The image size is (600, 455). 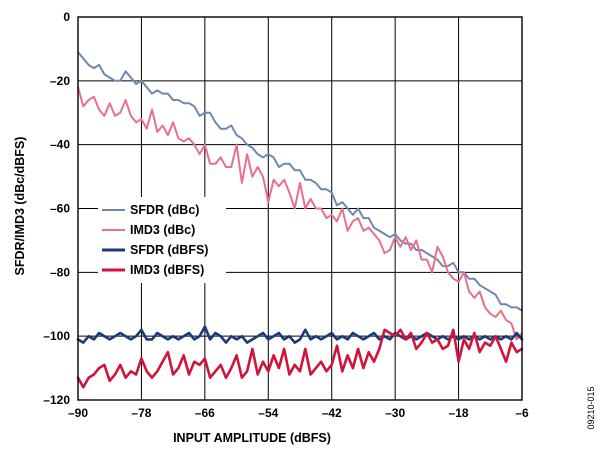 What do you see at coordinates (60, 272) in the screenshot?
I see `y-tick-label: –80` at bounding box center [60, 272].